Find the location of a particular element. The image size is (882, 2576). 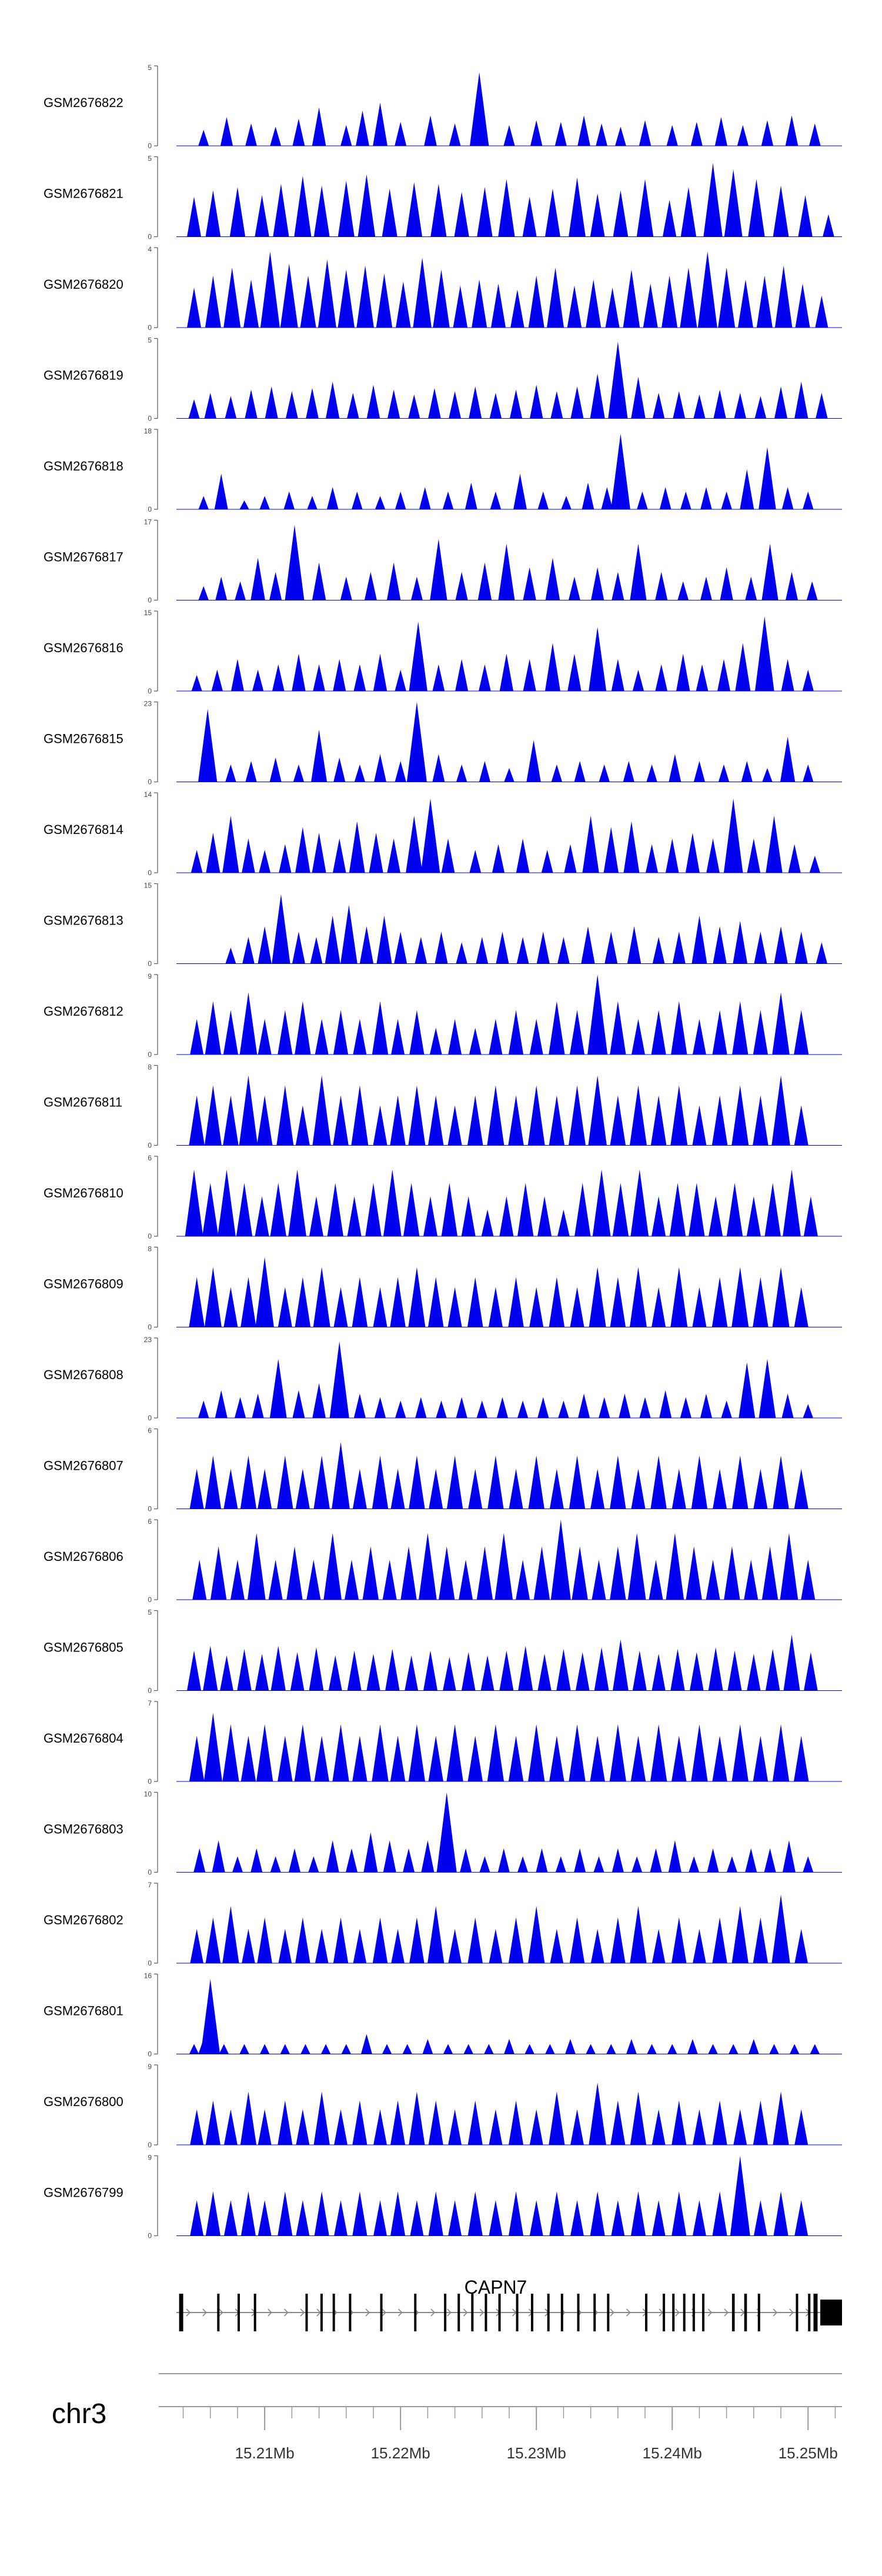

track-label: GSM2676821 is located at coordinates (83, 193).